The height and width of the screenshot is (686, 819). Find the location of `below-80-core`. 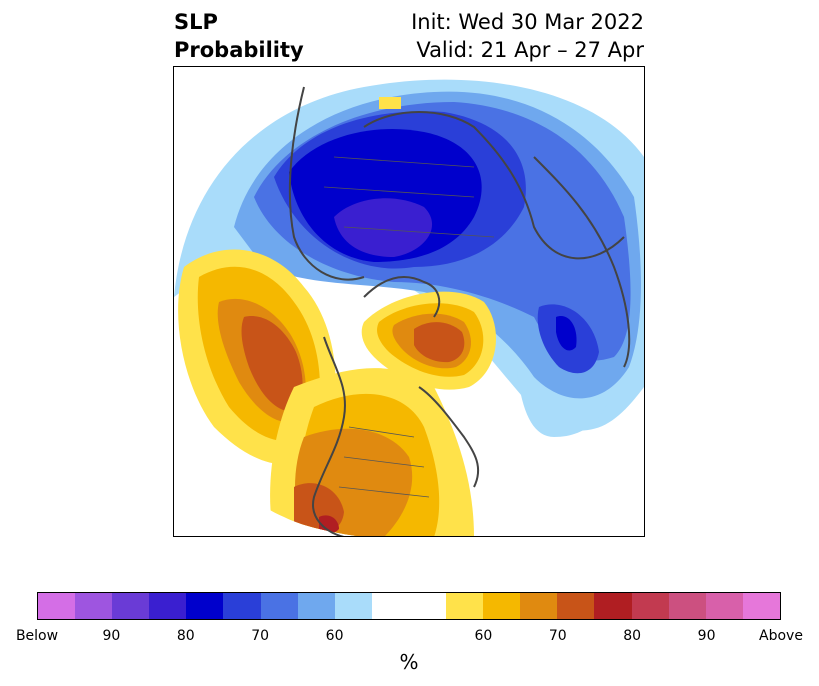

below-80-core is located at coordinates (385, 195).